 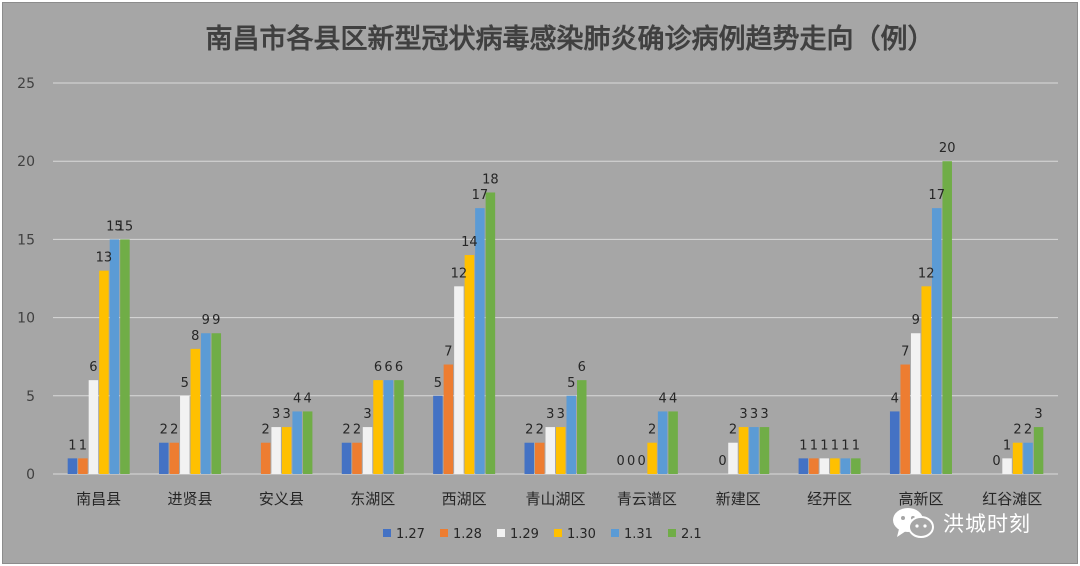 I want to click on chart-title: 南昌市各县区新型冠状病毒感染肺炎确诊病例趋势走向（例）, so click(x=570, y=39).